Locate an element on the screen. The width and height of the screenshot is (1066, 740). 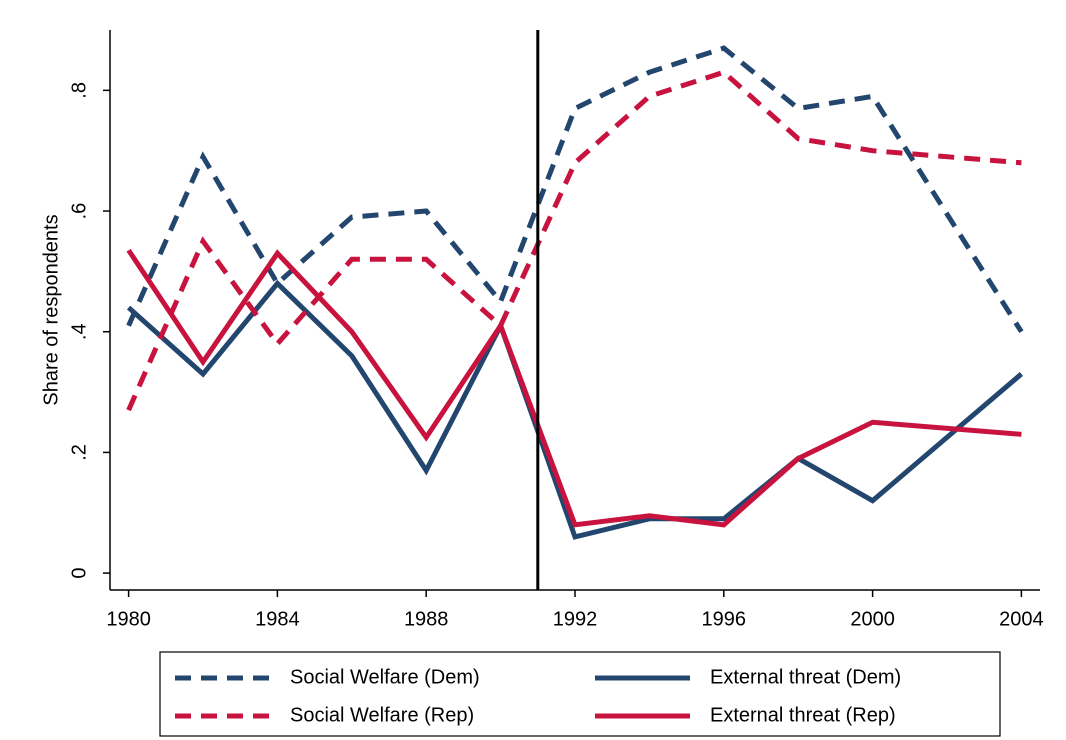
y-tick-label: .8 is located at coordinates (79, 90).